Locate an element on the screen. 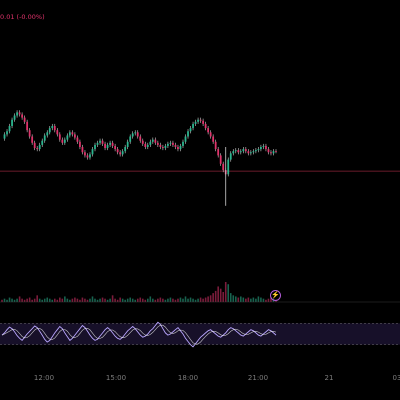 The width and height of the screenshot is (400, 400). time-axis-label: 03 is located at coordinates (396, 378).